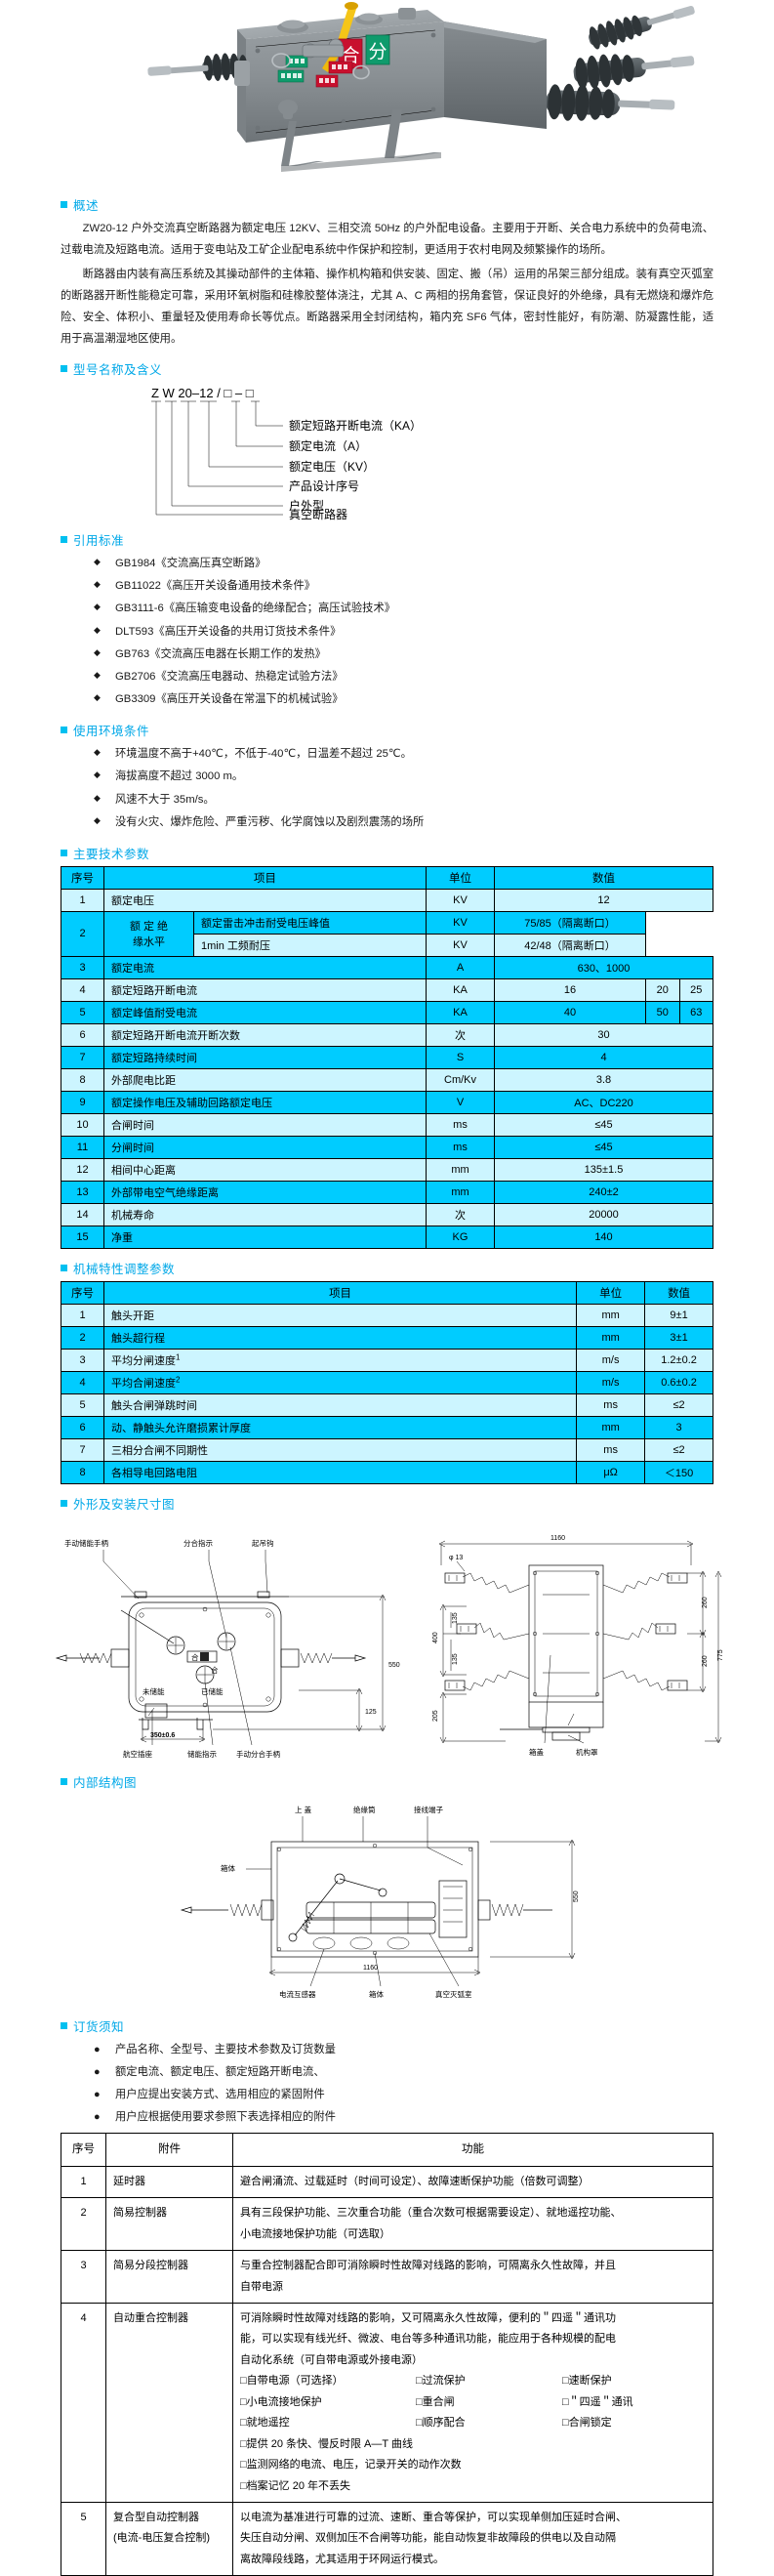  I want to click on dim-205: 205, so click(435, 1716).